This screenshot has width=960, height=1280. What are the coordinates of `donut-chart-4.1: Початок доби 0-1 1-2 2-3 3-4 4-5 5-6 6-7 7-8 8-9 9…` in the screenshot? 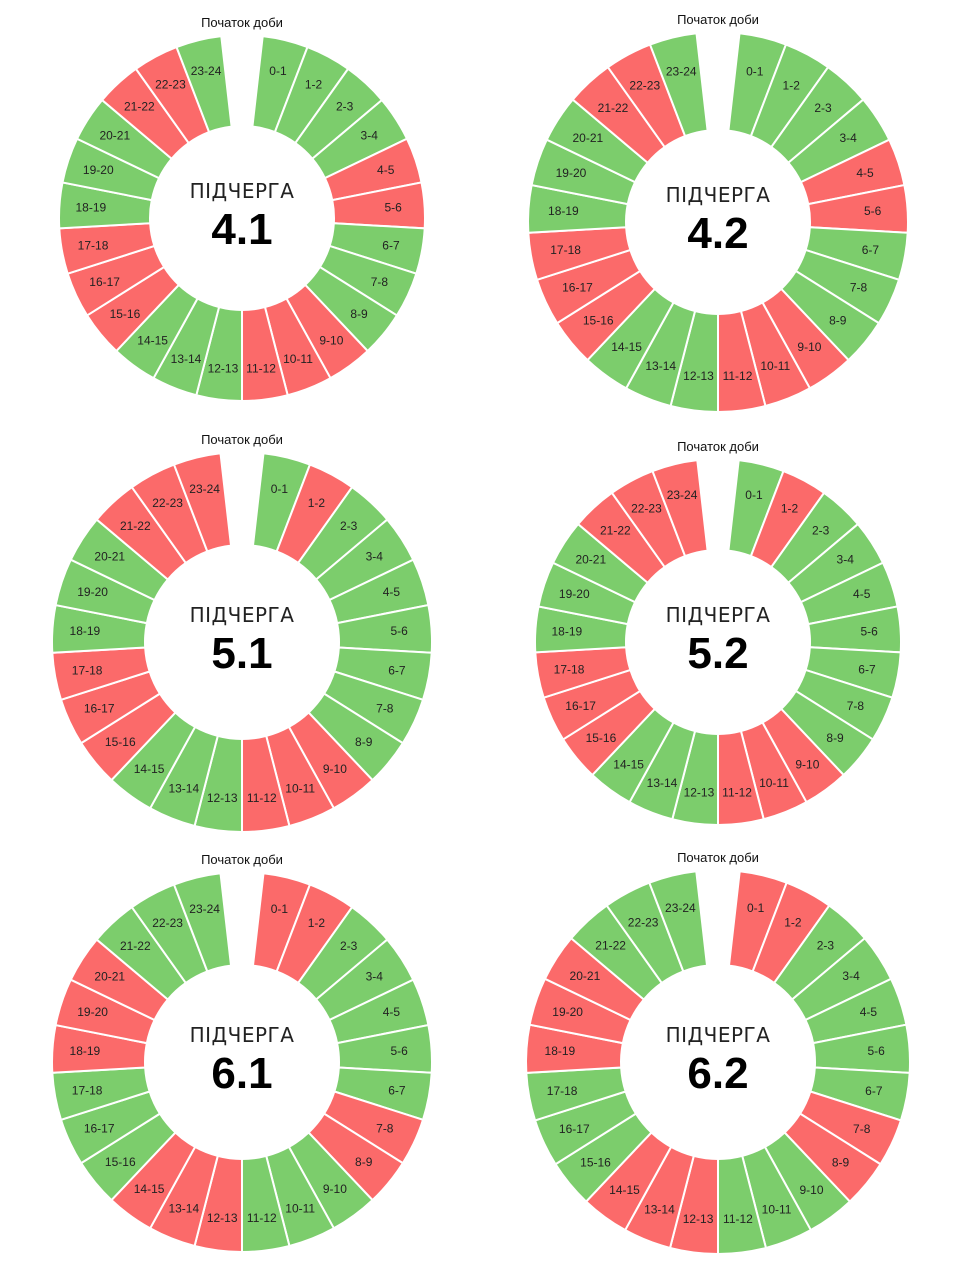 It's located at (242, 209).